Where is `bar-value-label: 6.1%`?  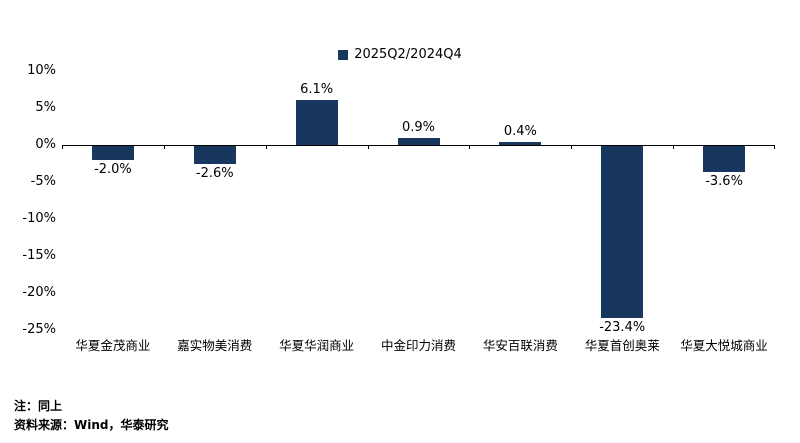 bar-value-label: 6.1% is located at coordinates (317, 89).